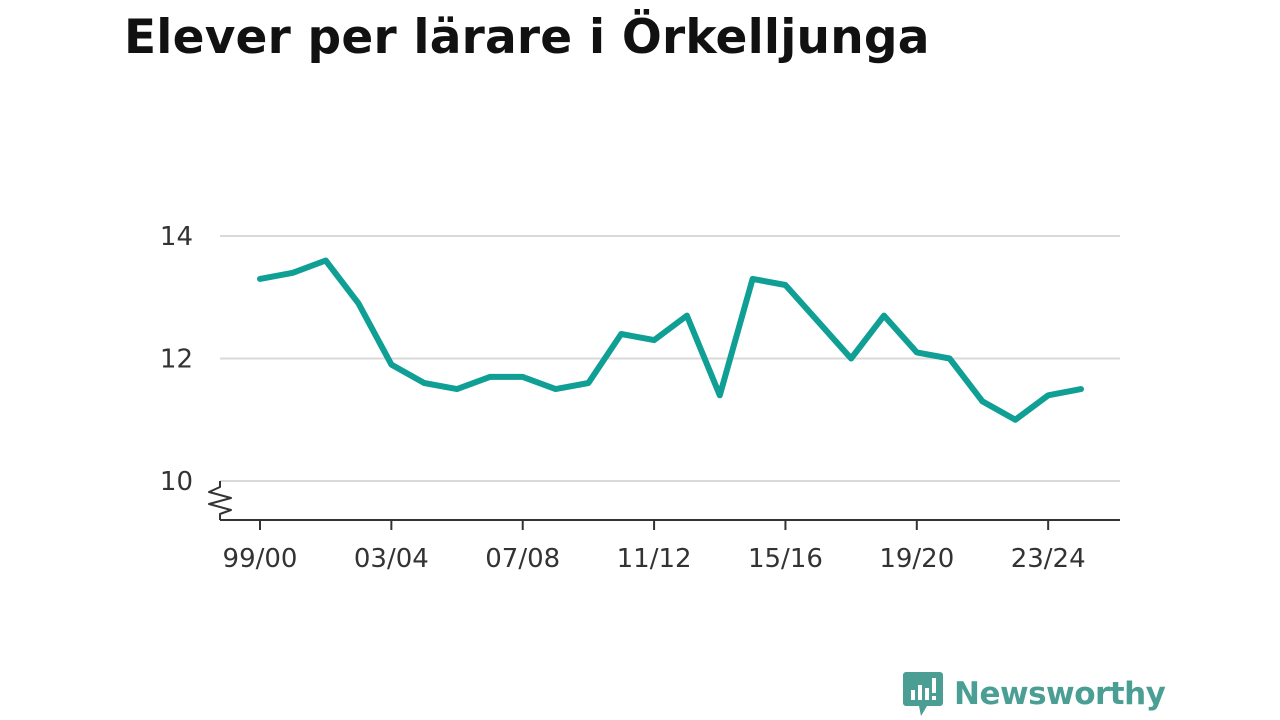  What do you see at coordinates (220, 500) in the screenshot?
I see `y-axis-break-icon` at bounding box center [220, 500].